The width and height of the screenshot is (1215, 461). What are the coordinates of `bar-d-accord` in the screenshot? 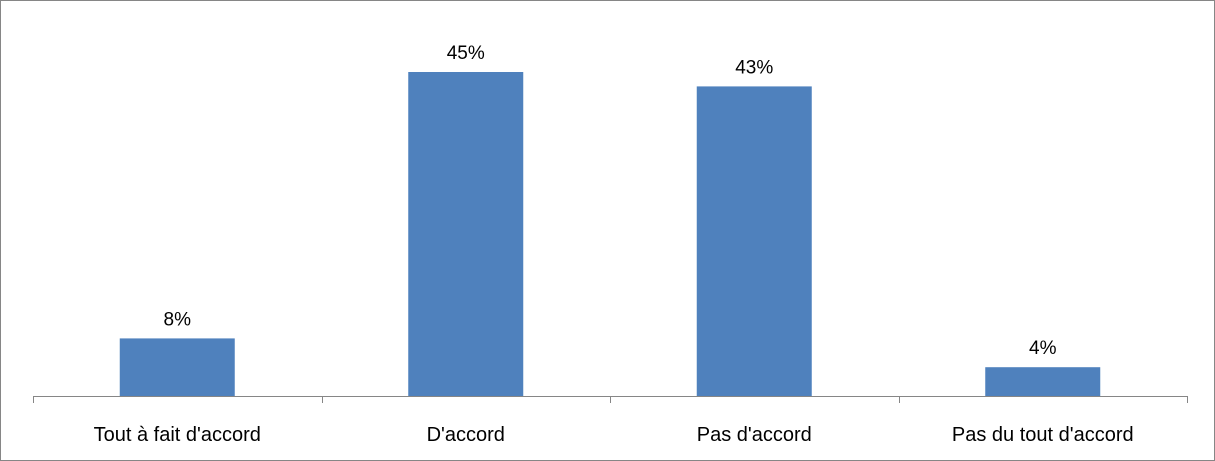 It's located at (466, 234).